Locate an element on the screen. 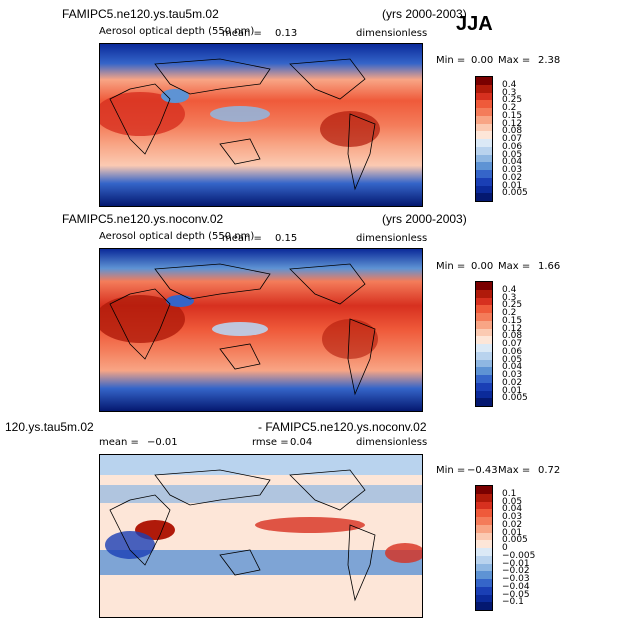 The image size is (626, 626). panel-1-mean-value: 0.13 is located at coordinates (286, 33).